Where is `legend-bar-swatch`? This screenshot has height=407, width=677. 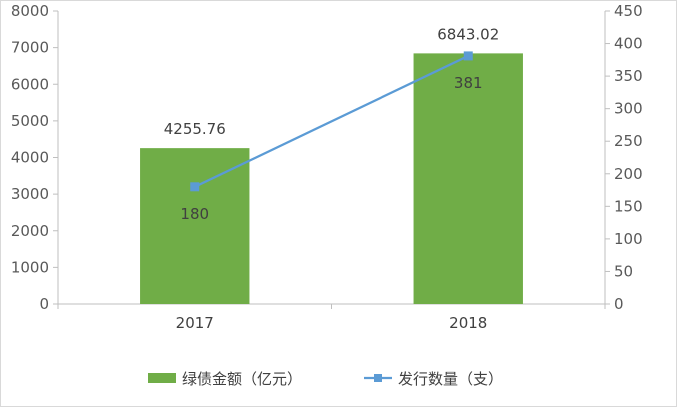
legend-bar-swatch is located at coordinates (162, 378).